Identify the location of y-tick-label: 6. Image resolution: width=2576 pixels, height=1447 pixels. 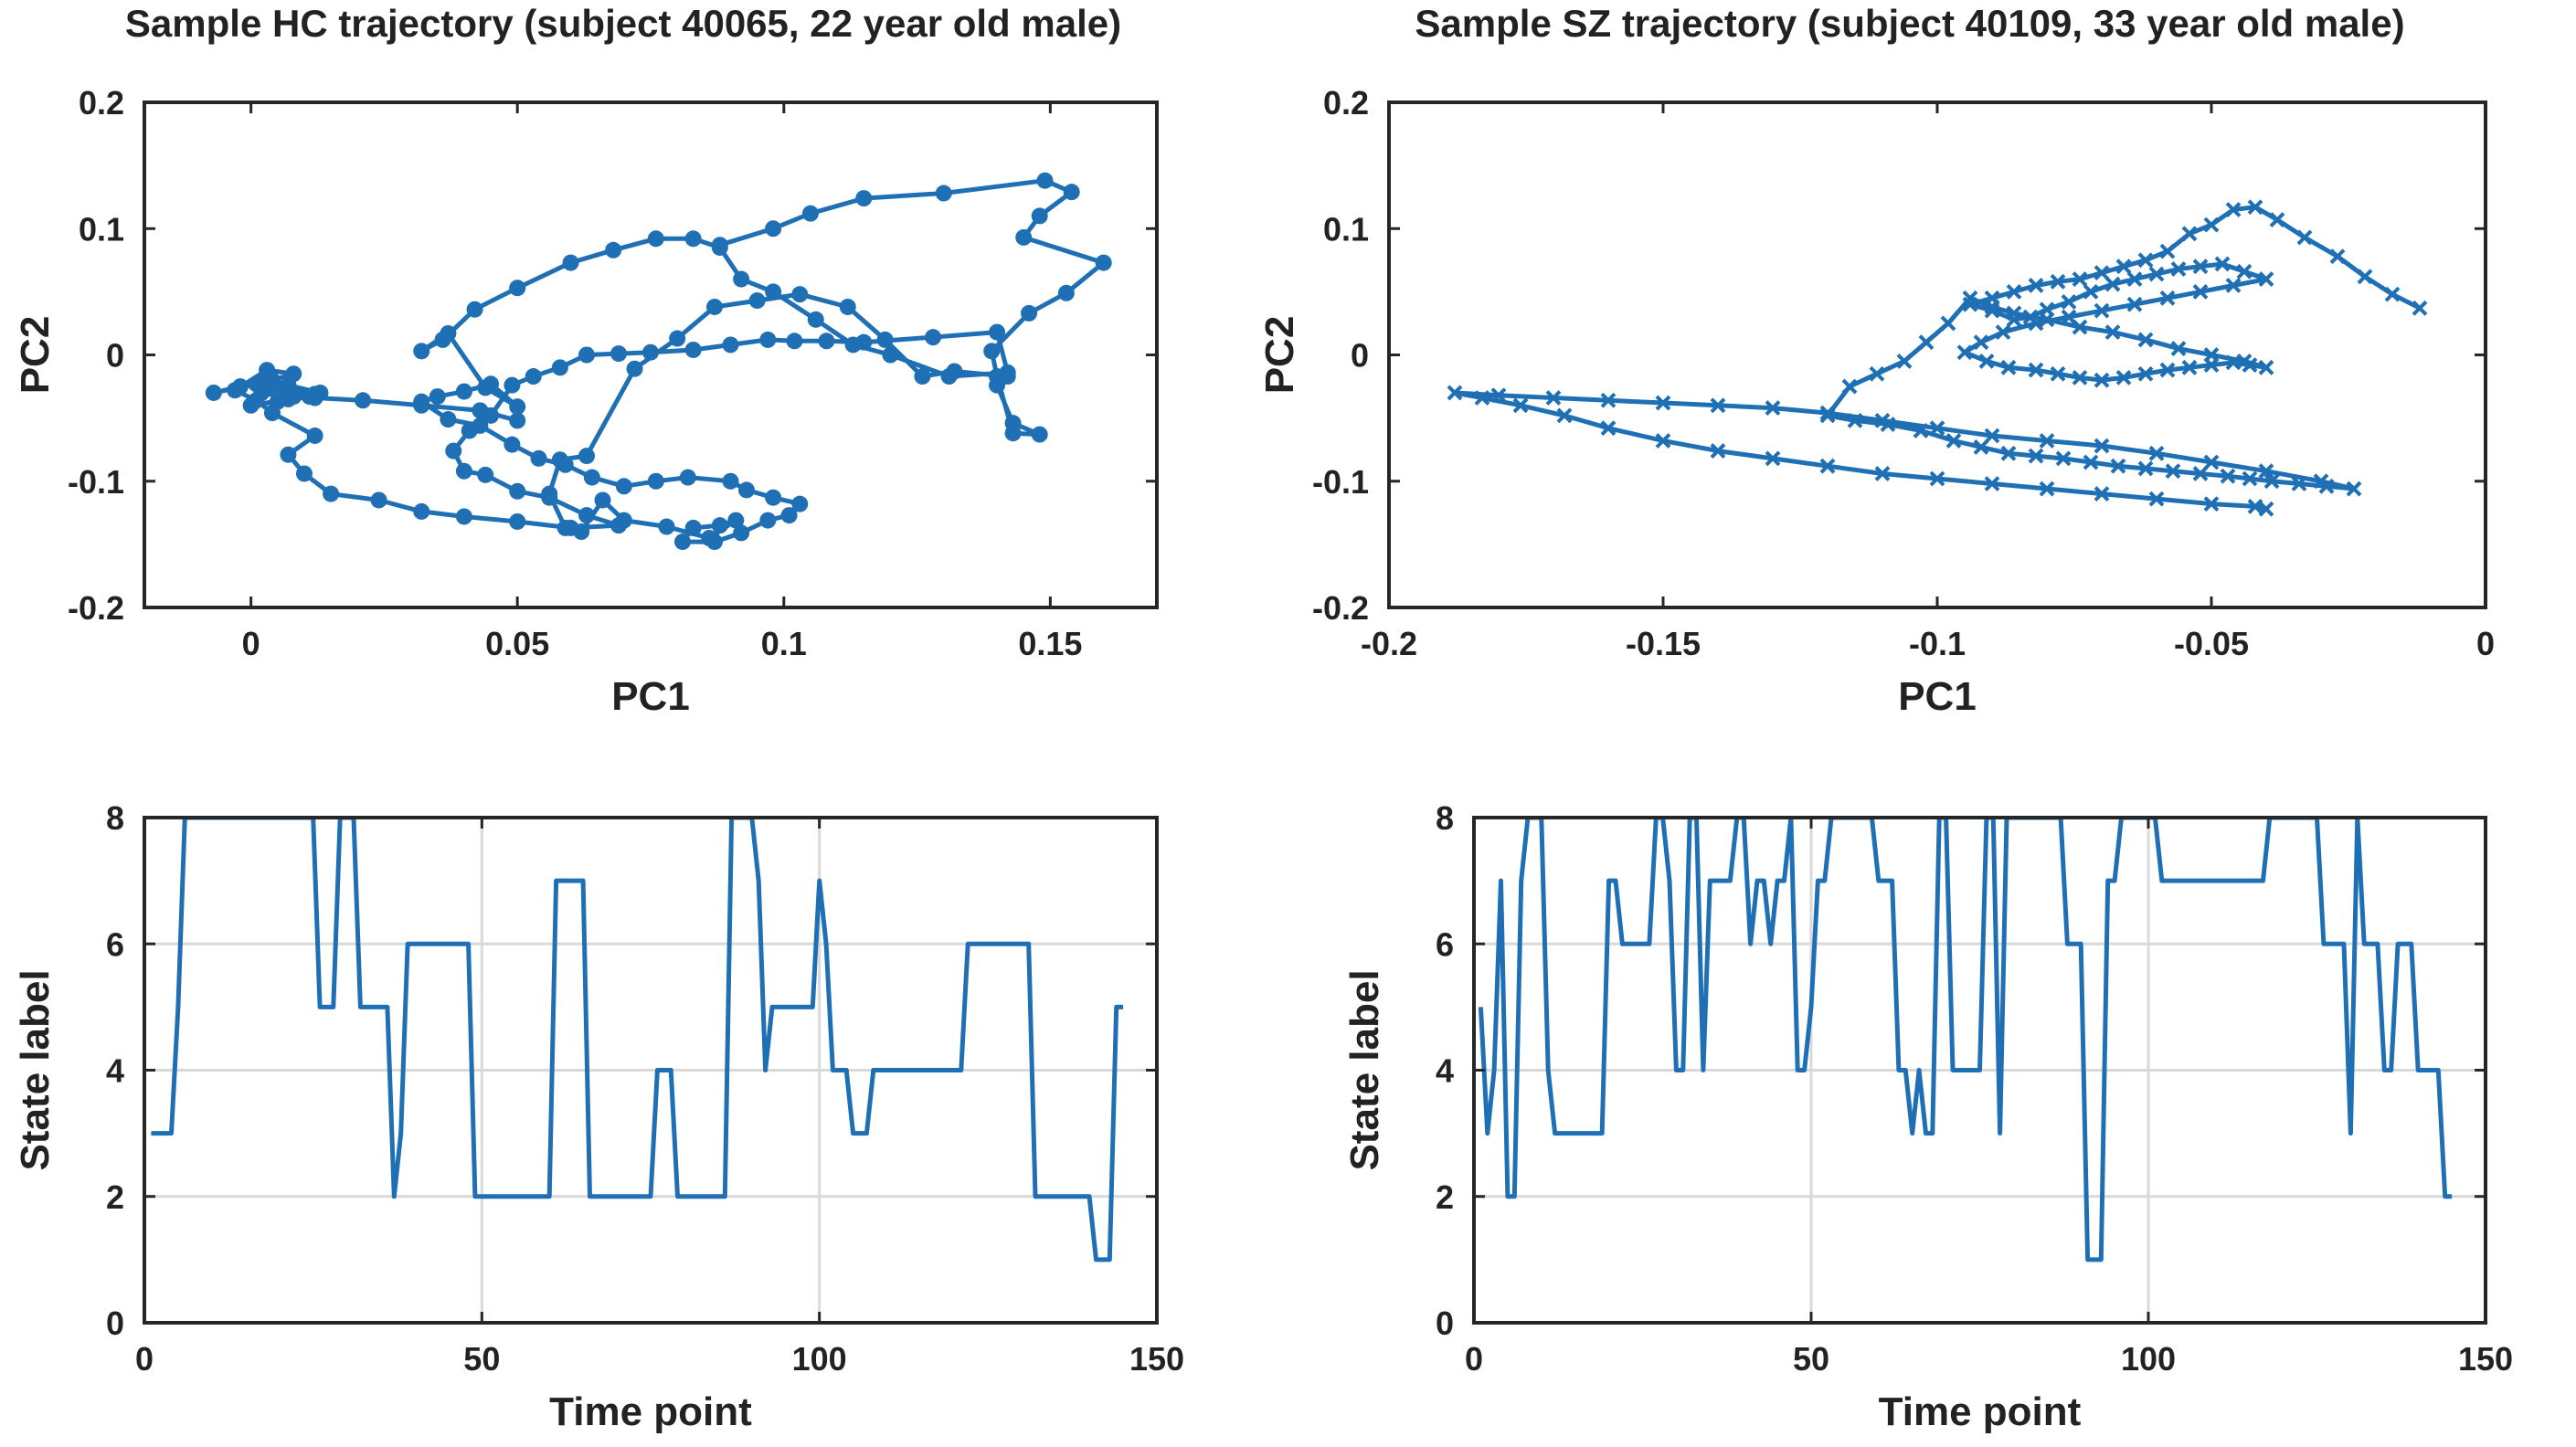
(1445, 944).